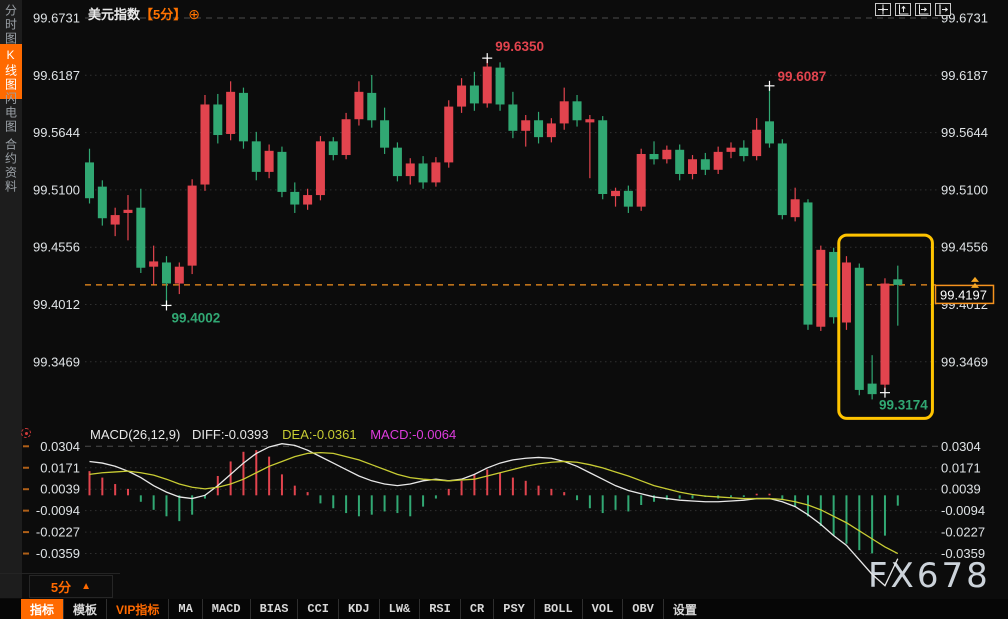  Describe the element at coordinates (964, 361) in the screenshot. I see `price-axis-label-right: 99.3469` at that location.